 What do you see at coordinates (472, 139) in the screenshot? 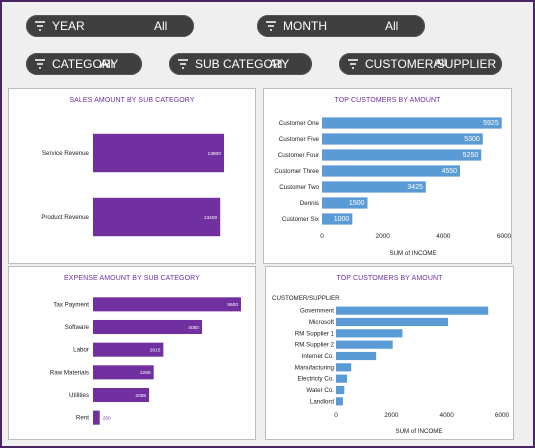
I see `data-label: 5300` at bounding box center [472, 139].